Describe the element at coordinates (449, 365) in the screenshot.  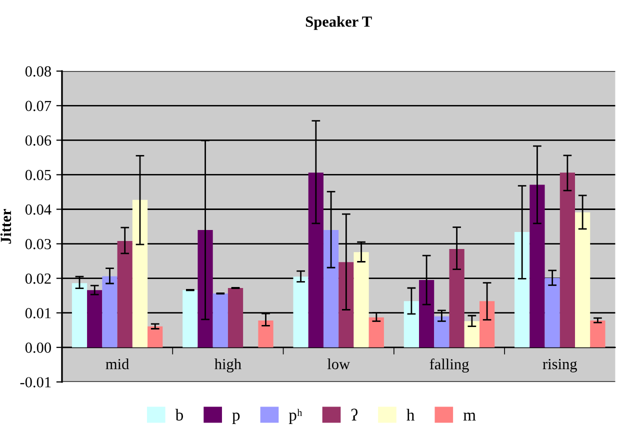
I see `x-tick-label: falling` at that location.